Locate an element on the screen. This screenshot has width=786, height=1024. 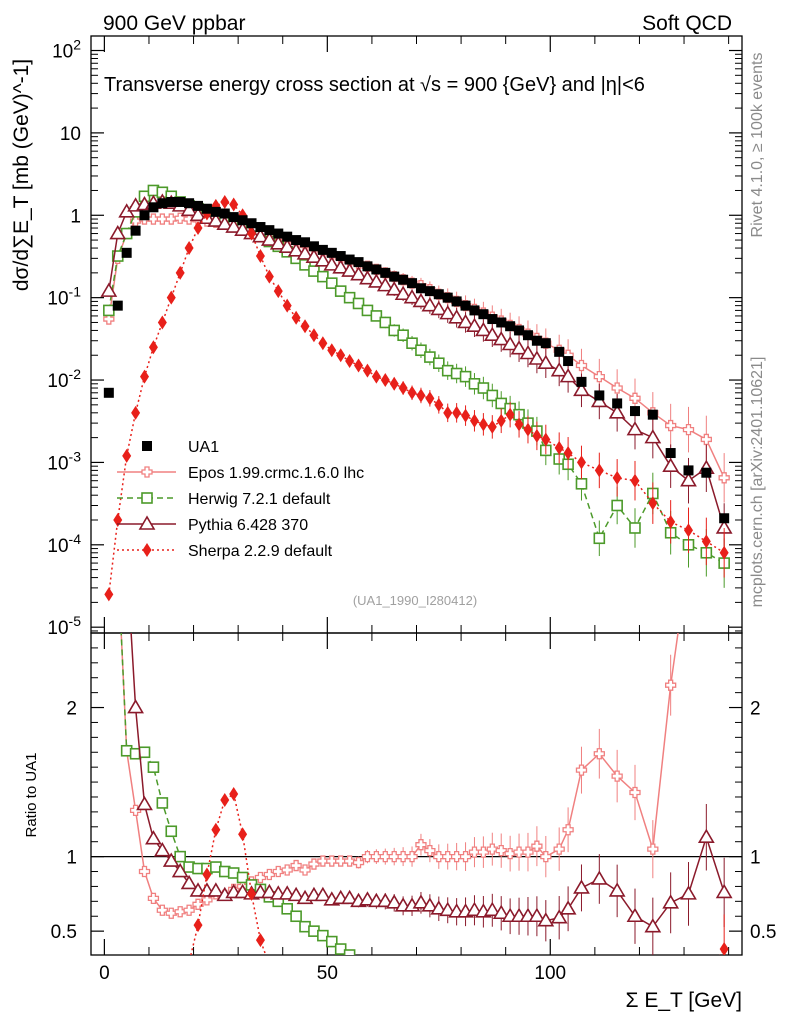
ratio-tick-label: 0.5 is located at coordinates (64, 932).